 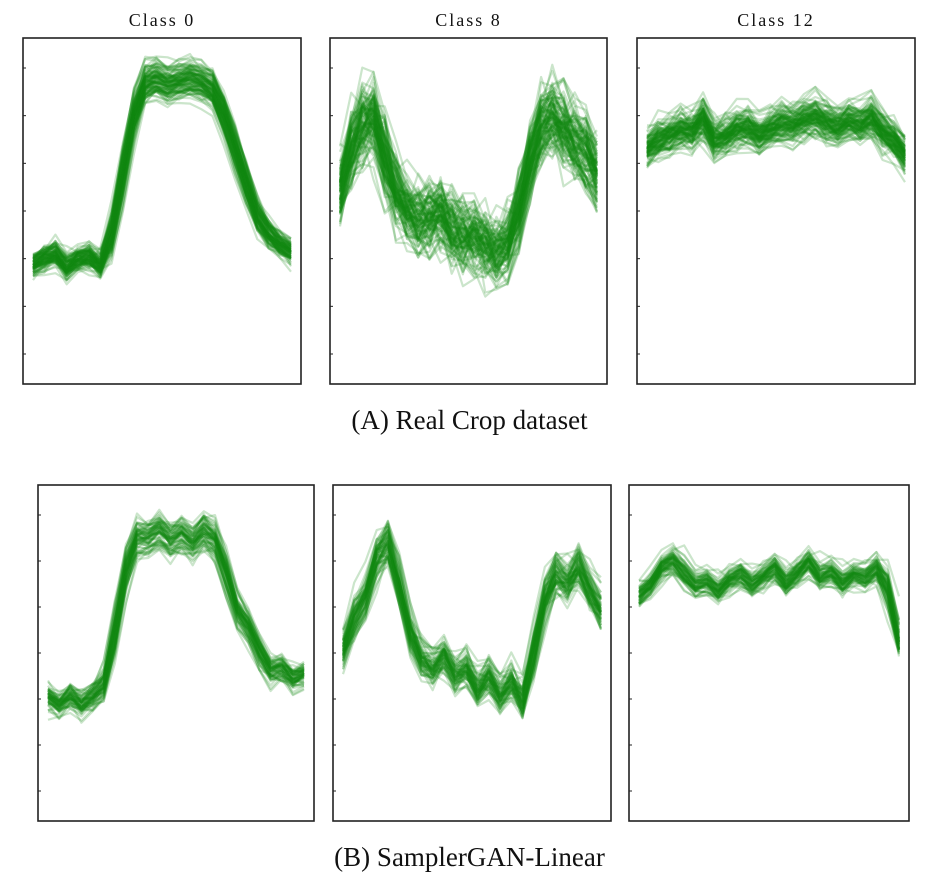 I want to click on caption-a: (A) Real Crop dataset, so click(x=469, y=420).